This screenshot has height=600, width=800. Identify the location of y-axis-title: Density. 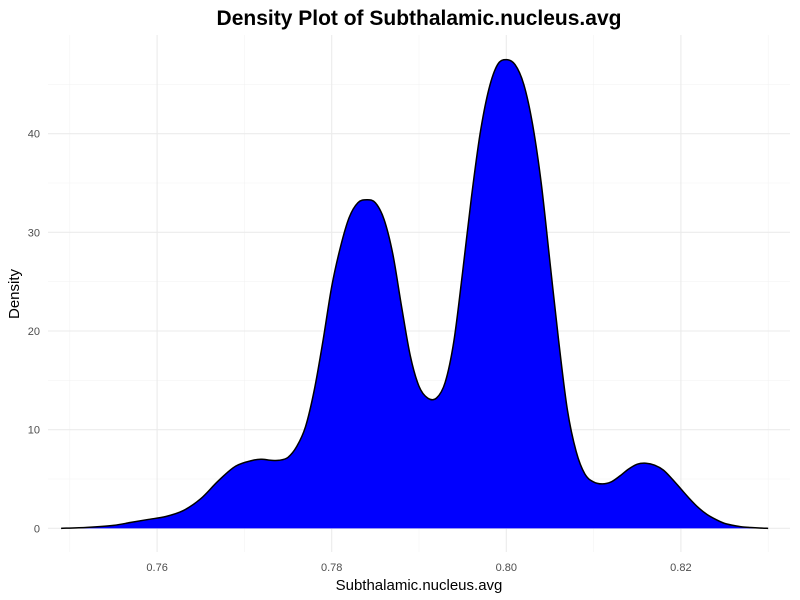
(14, 293).